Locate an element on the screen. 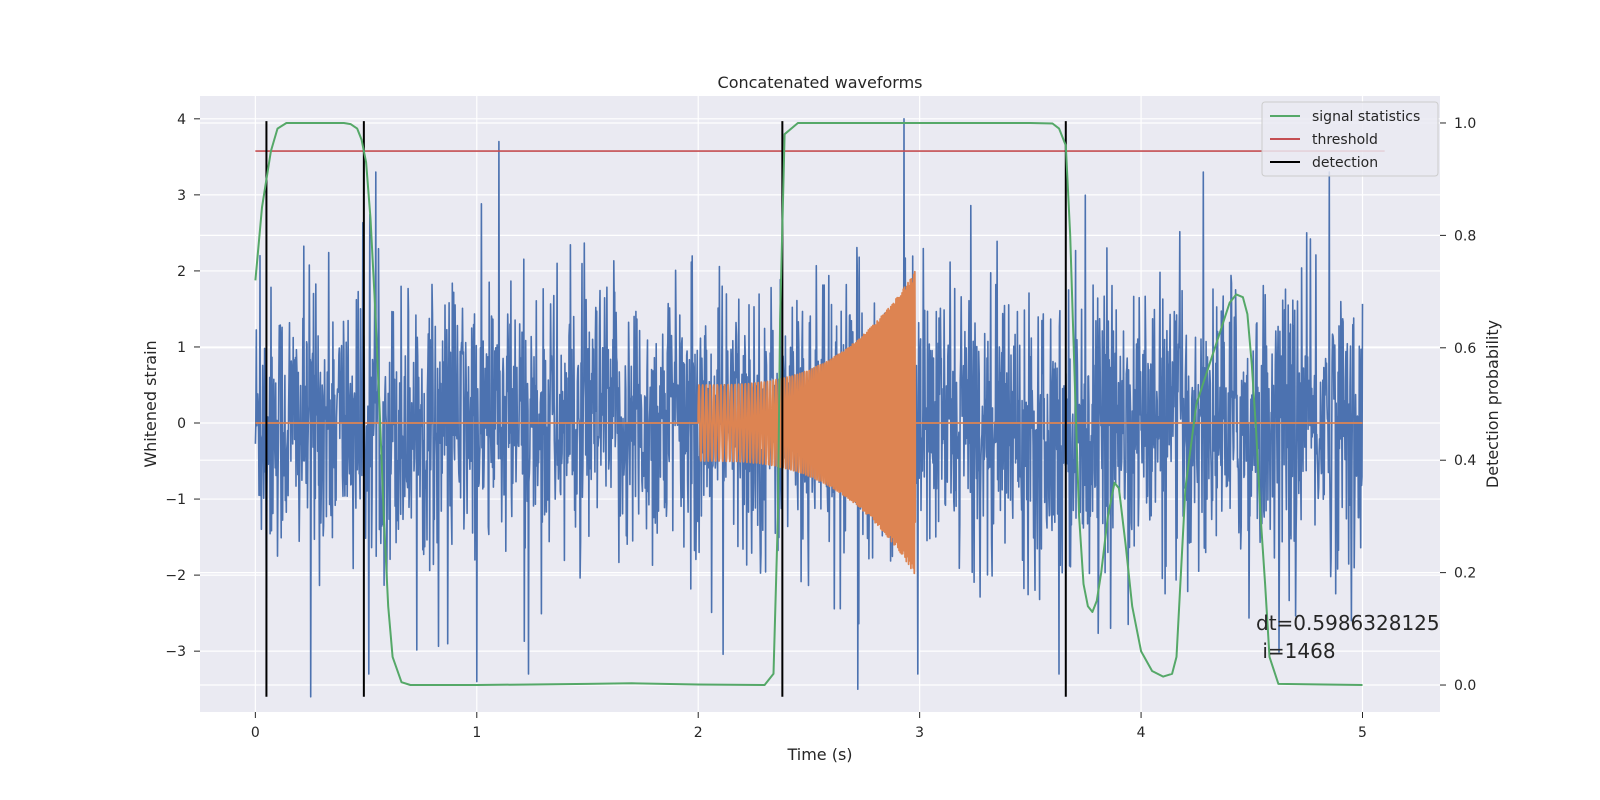 Image resolution: width=1600 pixels, height=800 pixels. y-tick-label: 0 is located at coordinates (181, 424).